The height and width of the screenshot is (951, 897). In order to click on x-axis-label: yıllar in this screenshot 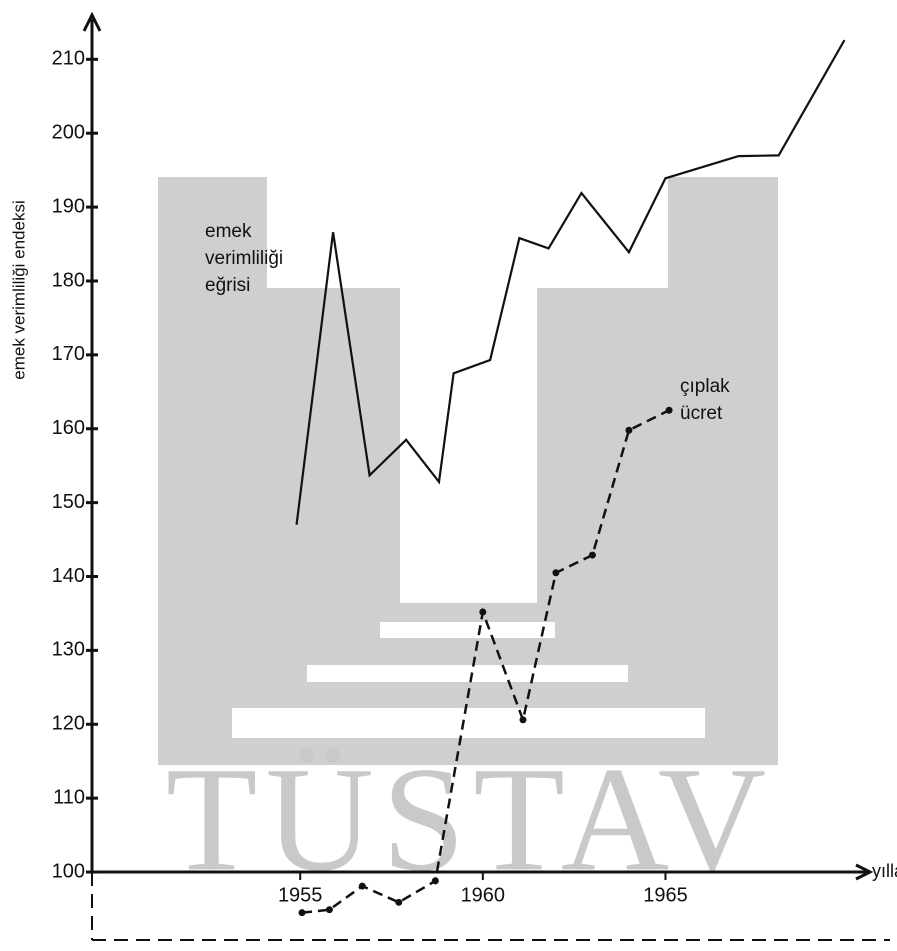, I will do `click(884, 871)`.